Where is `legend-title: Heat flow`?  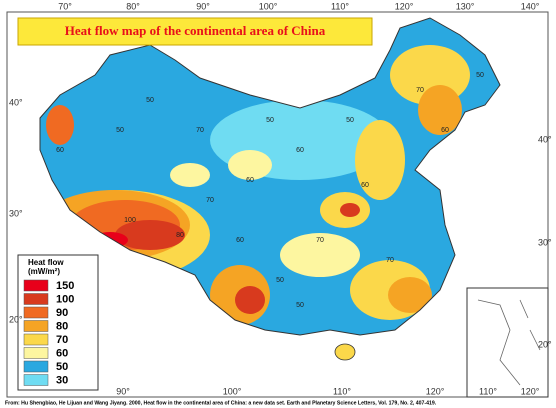 legend-title: Heat flow is located at coordinates (46, 262).